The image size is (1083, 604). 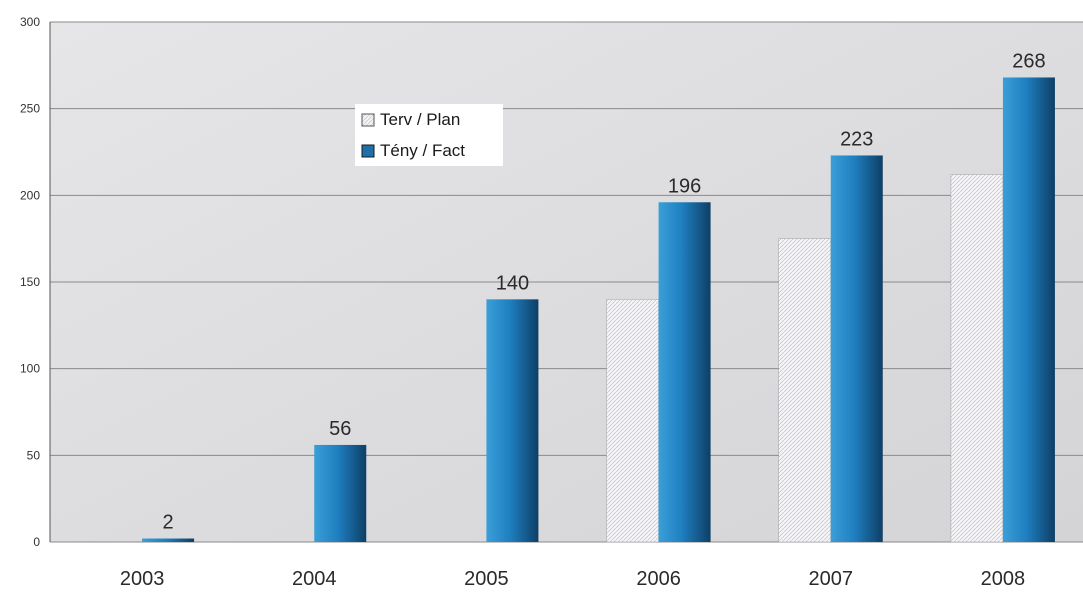 What do you see at coordinates (368, 120) in the screenshot?
I see `legend-swatch-plan` at bounding box center [368, 120].